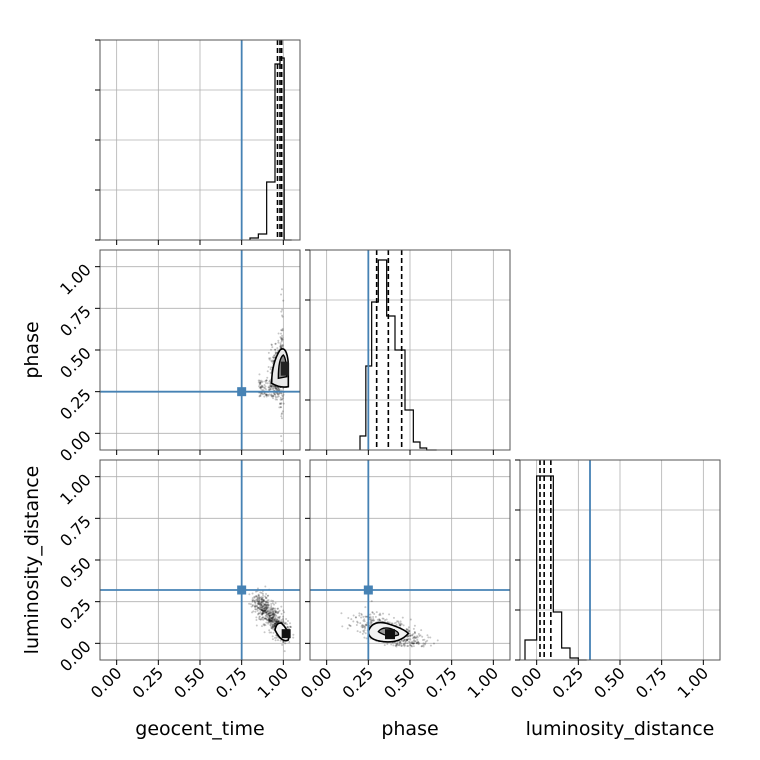 This screenshot has width=760, height=760. I want to click on panel-grid, so click(620, 560).